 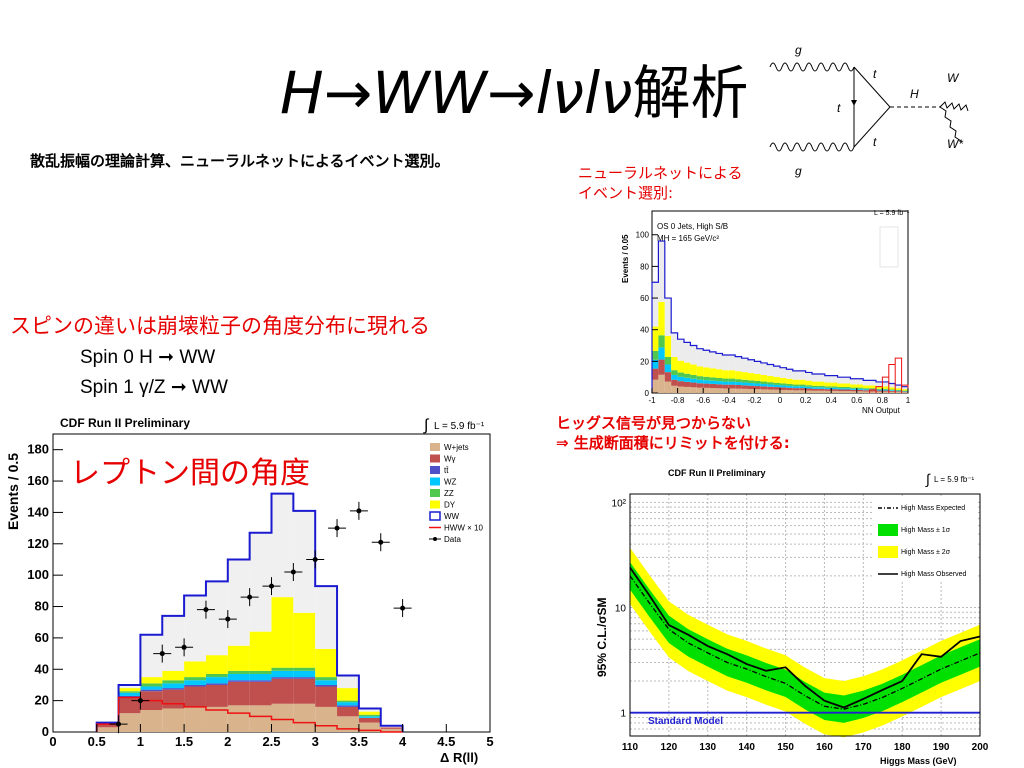 What do you see at coordinates (190, 473) in the screenshot?
I see `lepton-angle-label: レプトン間の角度` at bounding box center [190, 473].